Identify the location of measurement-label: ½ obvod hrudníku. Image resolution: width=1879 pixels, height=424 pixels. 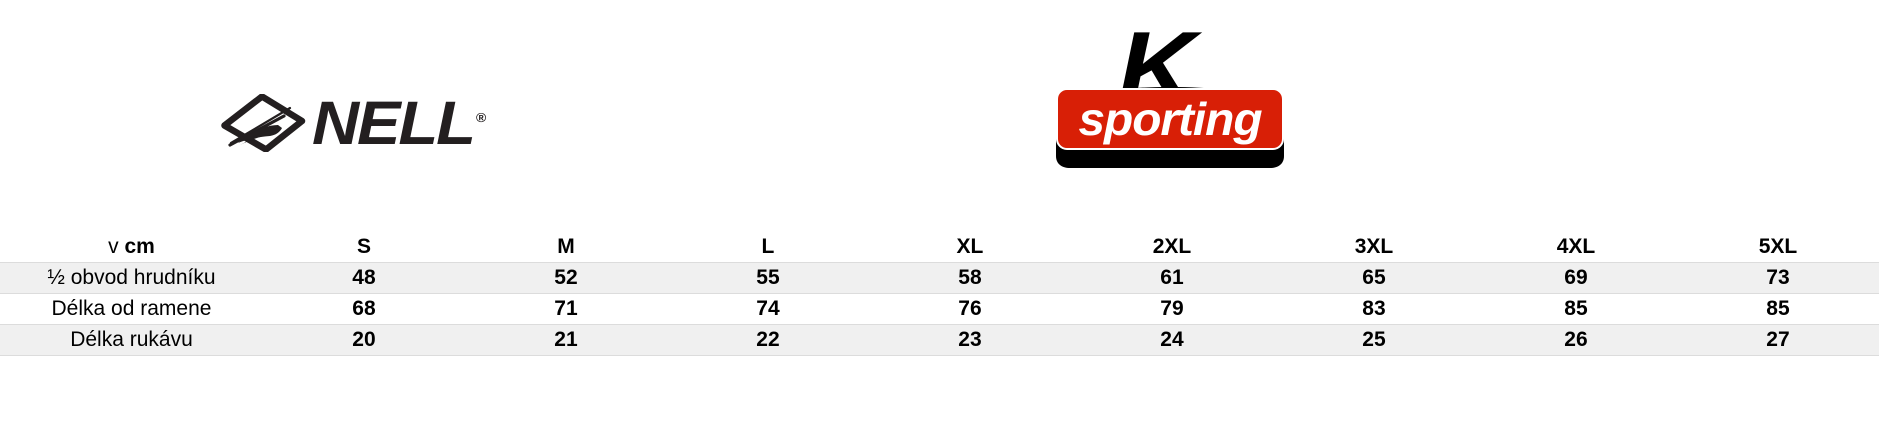
(131, 278).